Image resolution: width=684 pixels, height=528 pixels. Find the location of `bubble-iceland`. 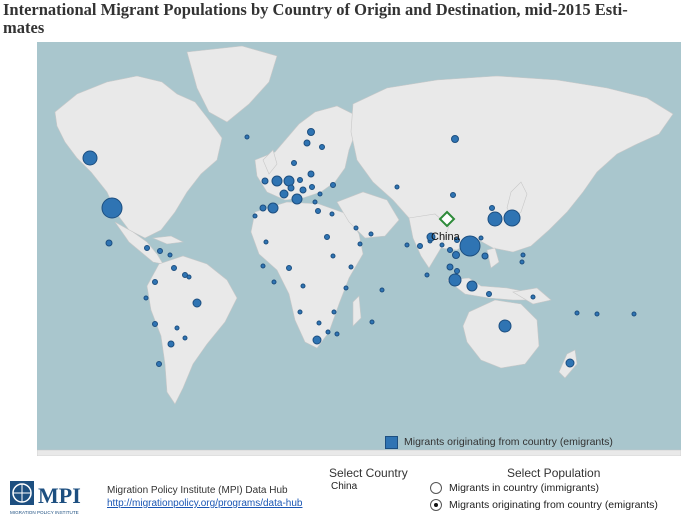

bubble-iceland is located at coordinates (247, 137).